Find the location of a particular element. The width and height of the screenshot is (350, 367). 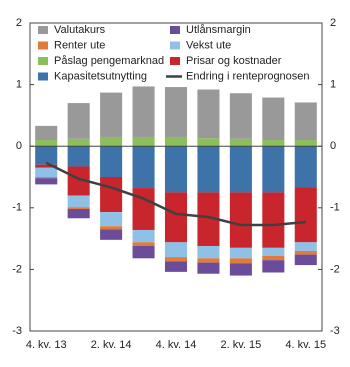

x-tick-label: 4. kv. 13 is located at coordinates (46, 345).